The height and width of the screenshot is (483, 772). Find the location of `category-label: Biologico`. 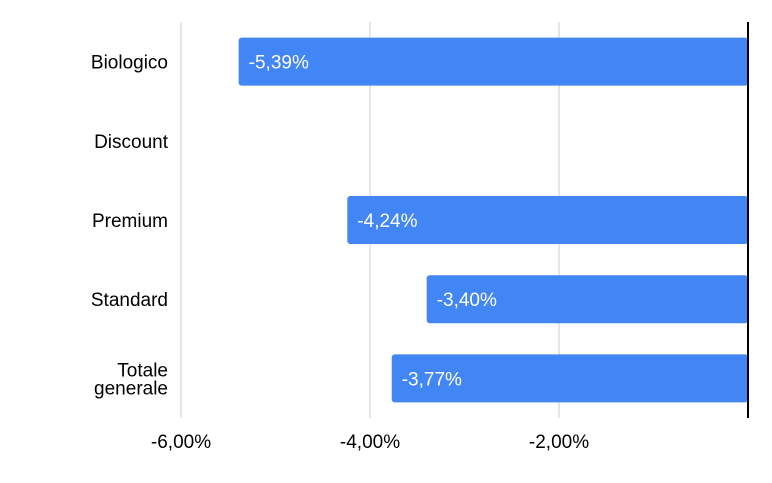

category-label: Biologico is located at coordinates (129, 63).